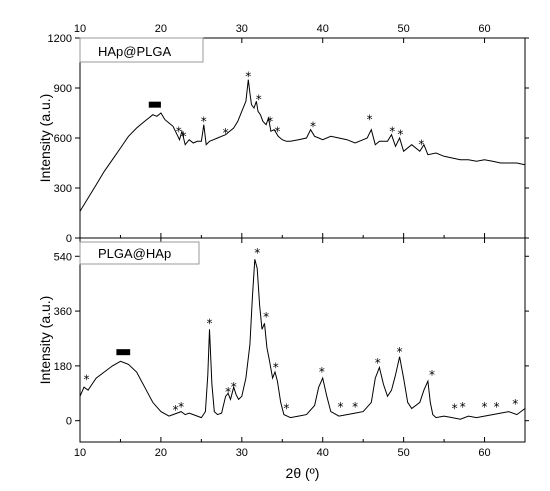 The height and width of the screenshot is (491, 550). I want to click on y-tick-label: 540, so click(63, 257).